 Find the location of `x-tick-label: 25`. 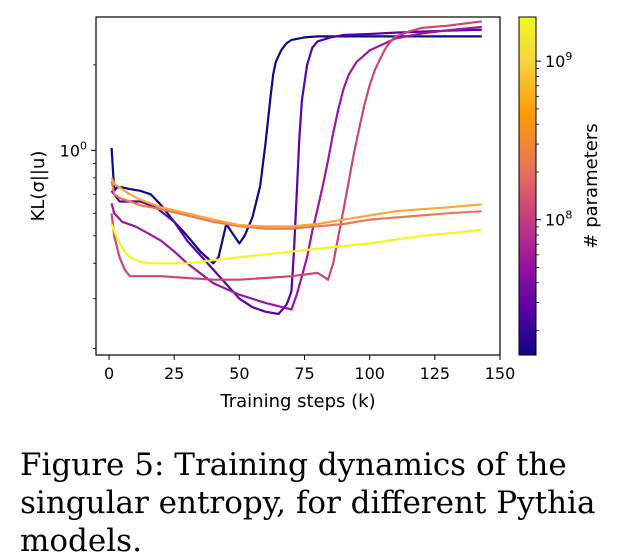

x-tick-label: 25 is located at coordinates (174, 373).